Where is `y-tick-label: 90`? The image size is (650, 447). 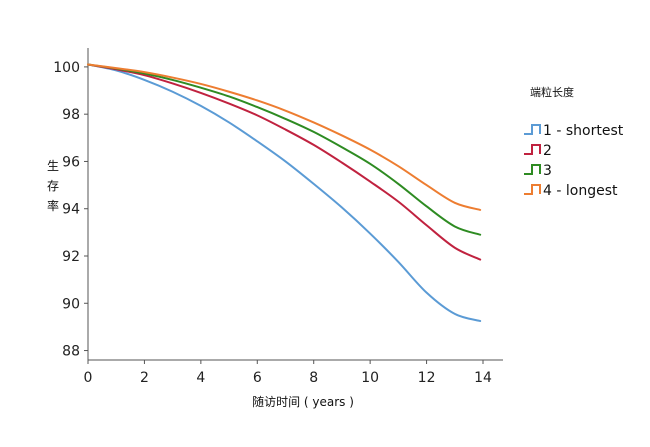
y-tick-label: 90 is located at coordinates (71, 304).